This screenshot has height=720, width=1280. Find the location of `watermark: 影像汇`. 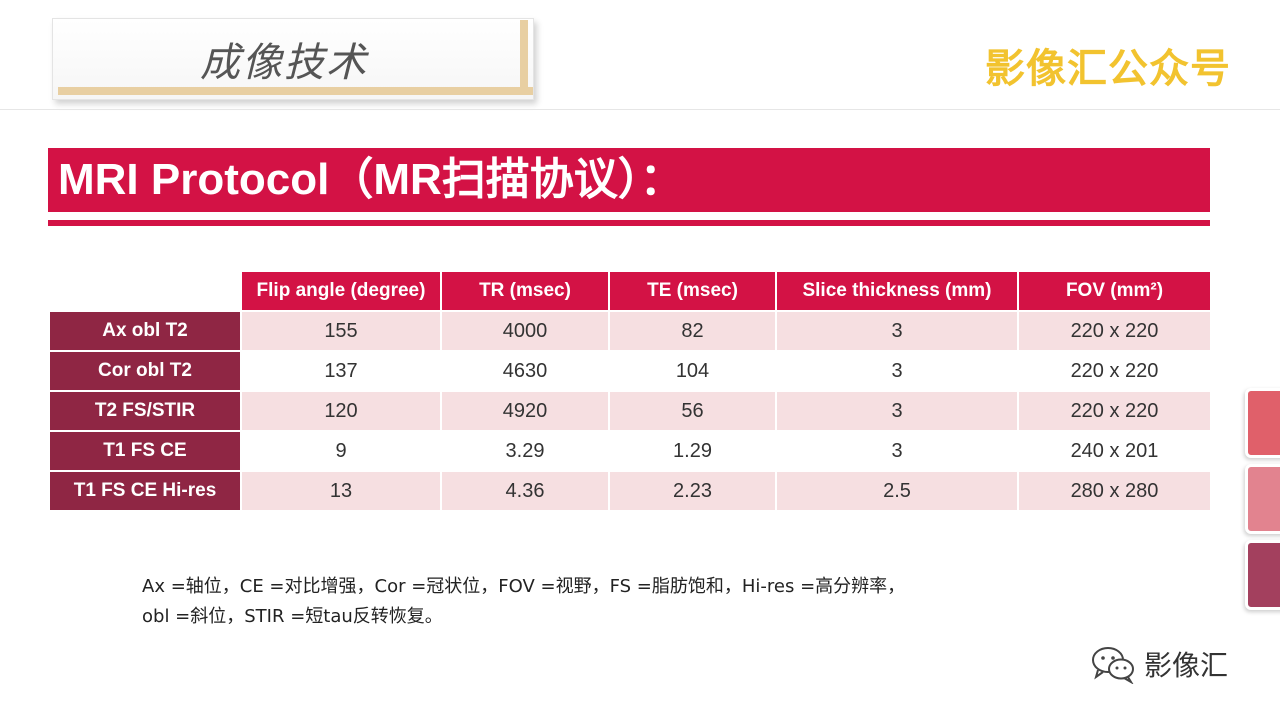

watermark: 影像汇 is located at coordinates (1159, 664).